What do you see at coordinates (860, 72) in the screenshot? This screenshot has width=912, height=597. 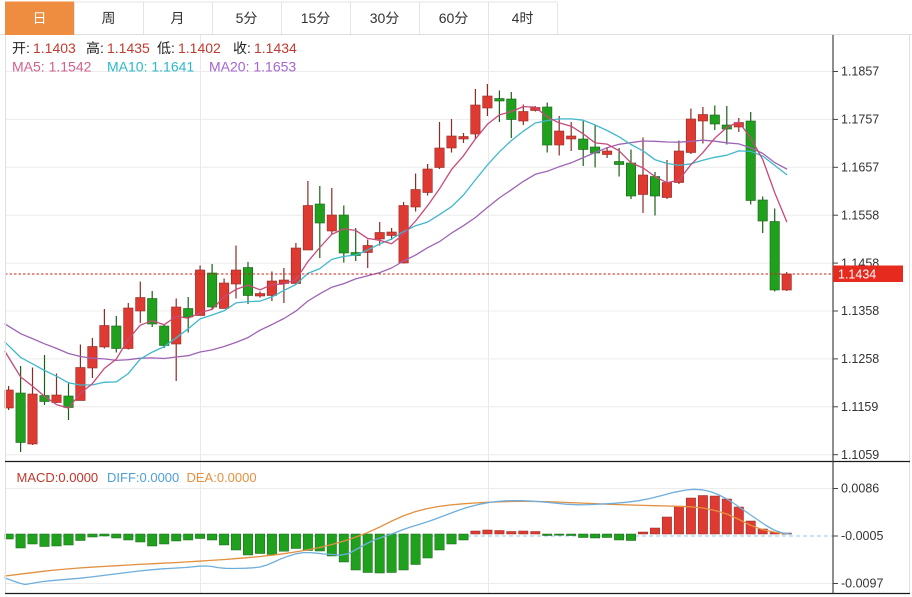 I see `svg-text: 1.1857` at bounding box center [860, 72].